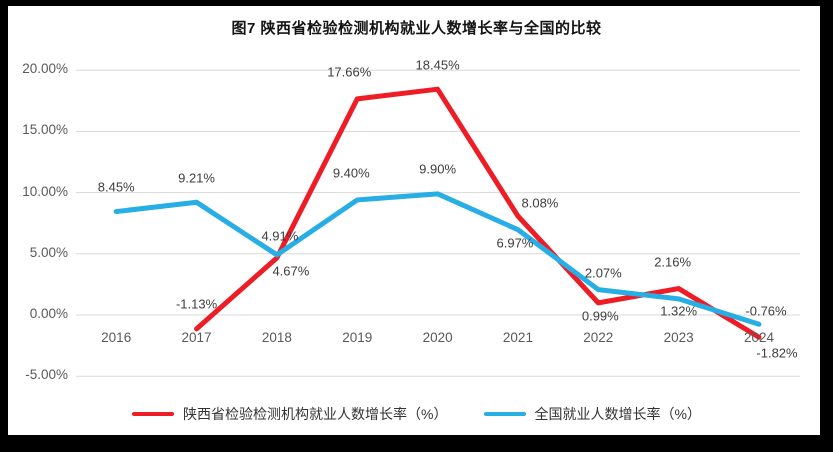  What do you see at coordinates (291, 271) in the screenshot?
I see `data-label: 4.67%` at bounding box center [291, 271].